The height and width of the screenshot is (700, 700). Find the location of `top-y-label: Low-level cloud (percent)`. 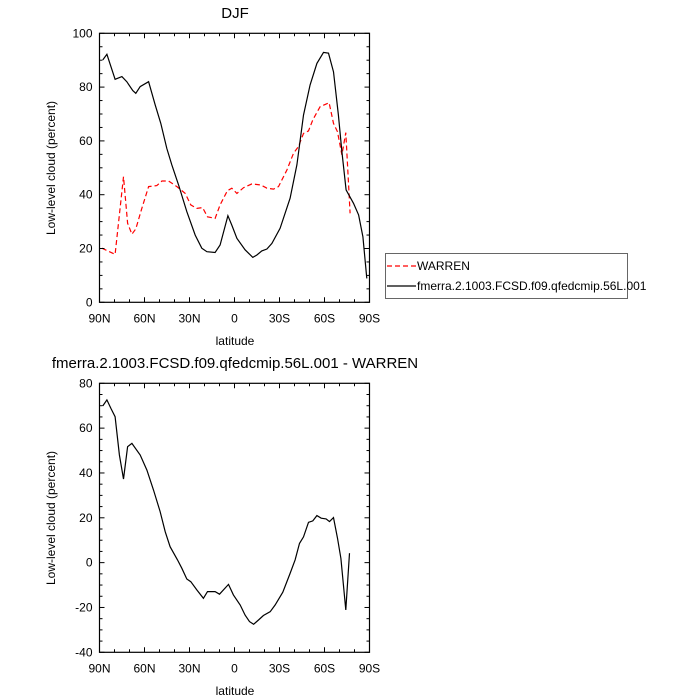

top-y-label: Low-level cloud (percent) is located at coordinates (51, 168).